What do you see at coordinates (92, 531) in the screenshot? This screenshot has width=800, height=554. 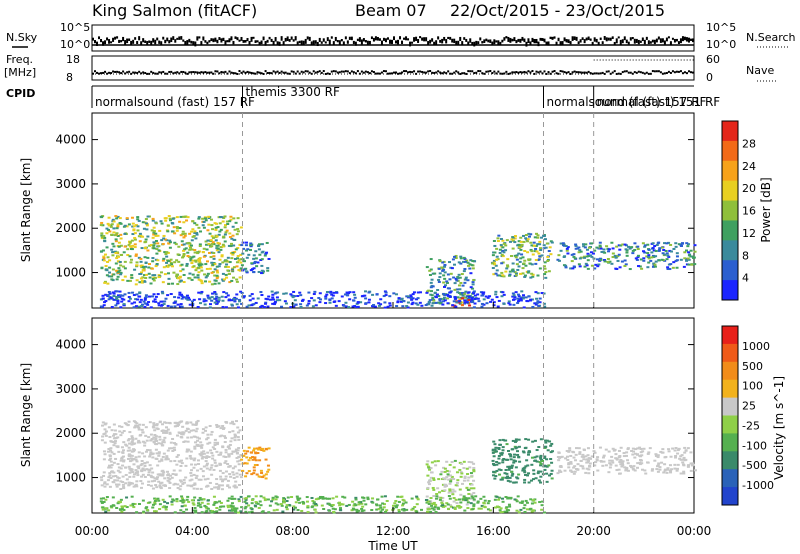 I see `time-tick-label: 00:00` at bounding box center [92, 531].